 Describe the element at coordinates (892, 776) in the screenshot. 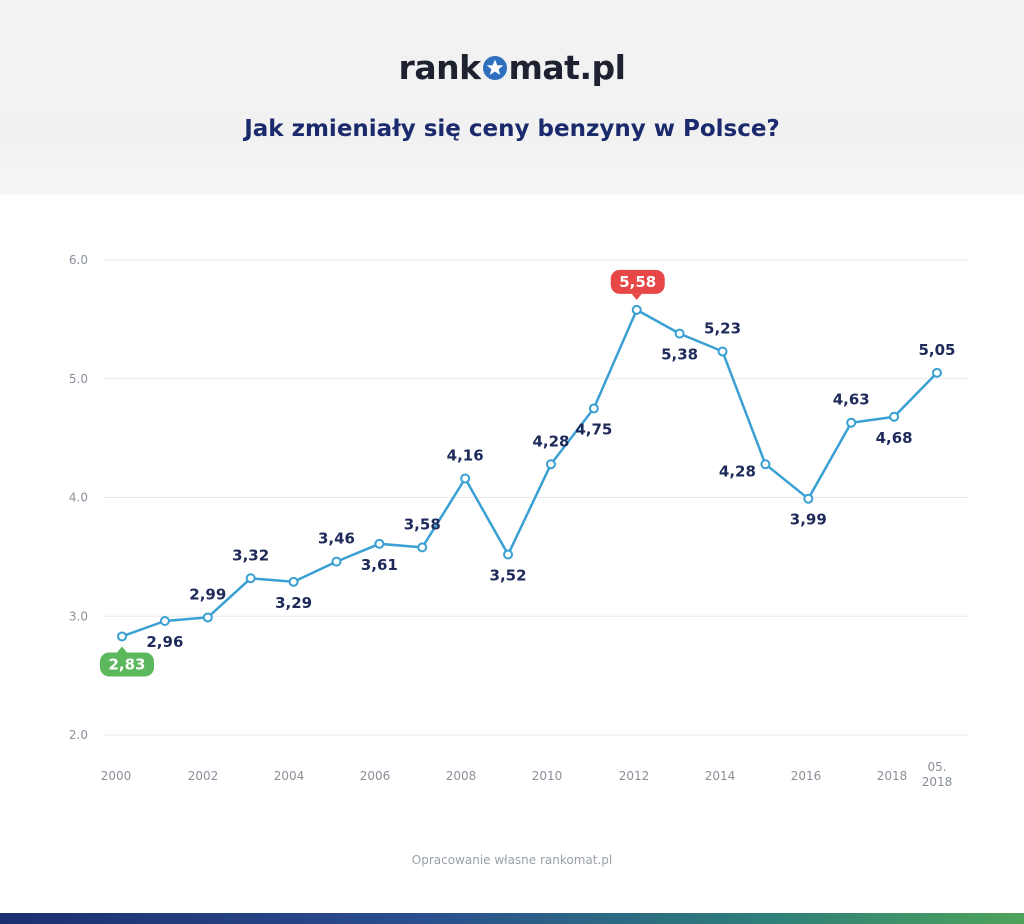

I see `x-tick-label: 2018` at that location.